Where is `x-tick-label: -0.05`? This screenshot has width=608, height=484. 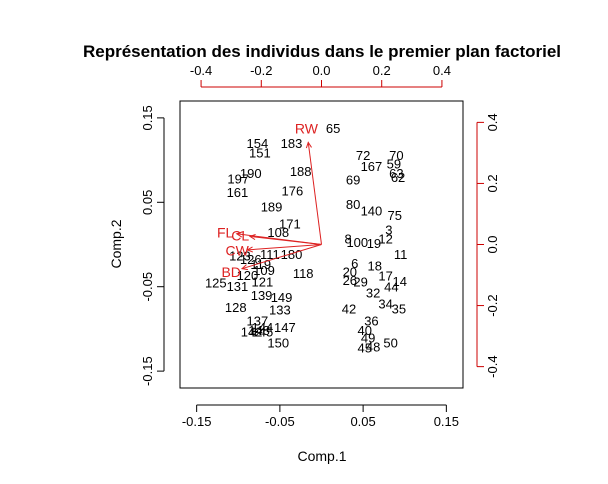
x-tick-label: -0.05 is located at coordinates (280, 421).